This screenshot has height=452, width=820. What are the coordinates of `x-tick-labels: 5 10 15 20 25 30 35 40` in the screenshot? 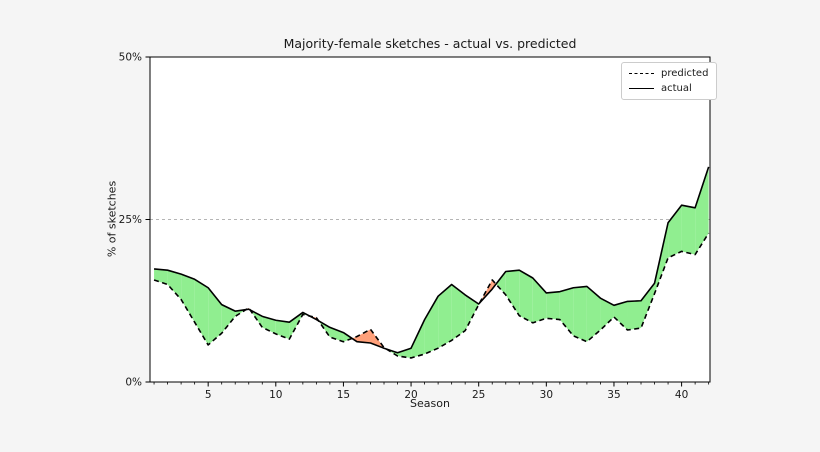 It's located at (446, 395).